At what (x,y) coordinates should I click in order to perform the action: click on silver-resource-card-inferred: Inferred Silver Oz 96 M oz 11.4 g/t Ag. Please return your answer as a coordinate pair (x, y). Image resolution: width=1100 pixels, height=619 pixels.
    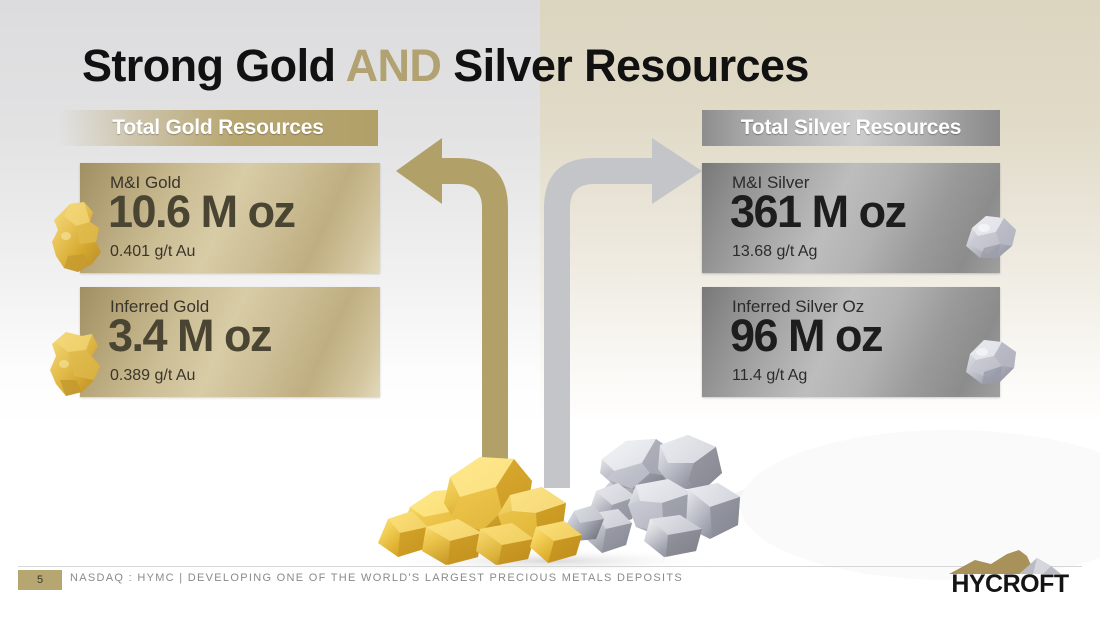
    Looking at the image, I should click on (851, 342).